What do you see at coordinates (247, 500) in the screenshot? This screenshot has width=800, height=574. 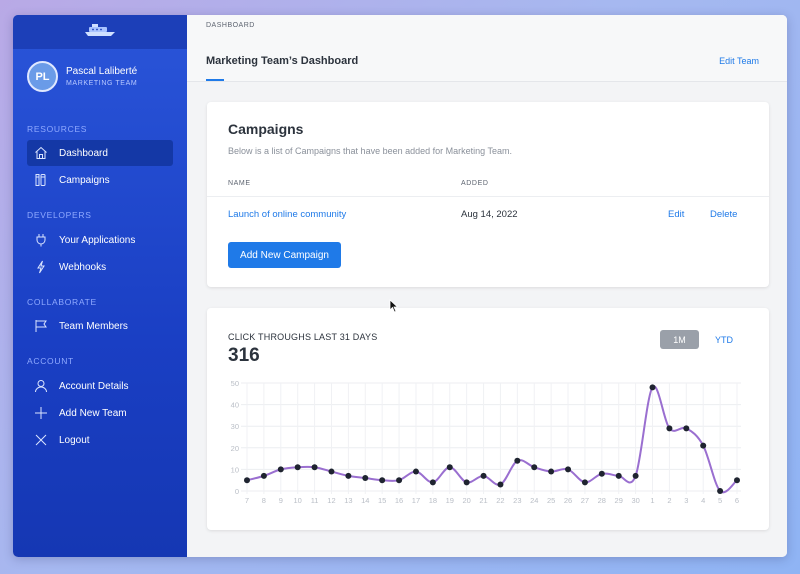 I see `x-tick-label: 7` at bounding box center [247, 500].